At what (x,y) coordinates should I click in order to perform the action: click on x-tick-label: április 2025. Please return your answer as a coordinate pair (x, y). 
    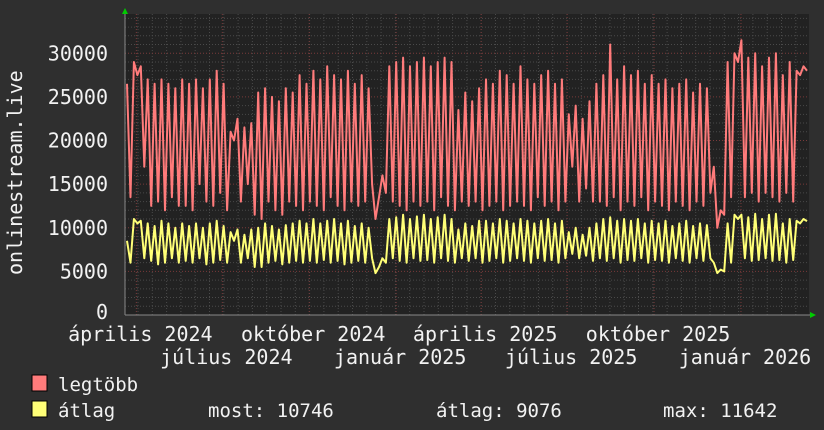
    Looking at the image, I should click on (485, 334).